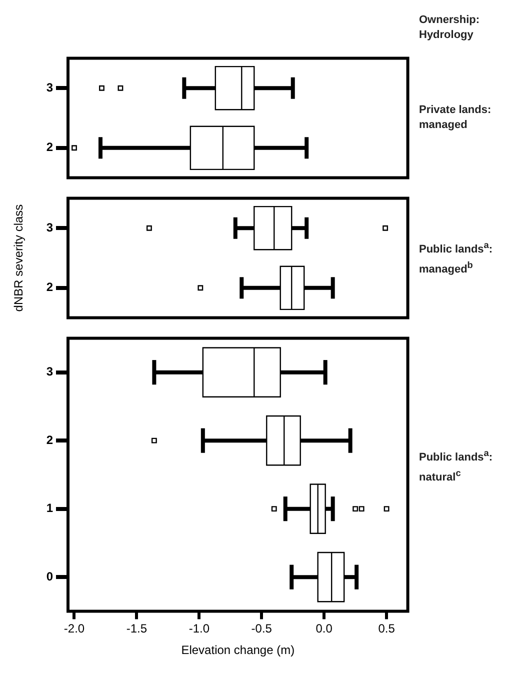 The width and height of the screenshot is (517, 677). Describe the element at coordinates (19, 258) in the screenshot. I see `y-axis-title: dNBR severity class` at that location.